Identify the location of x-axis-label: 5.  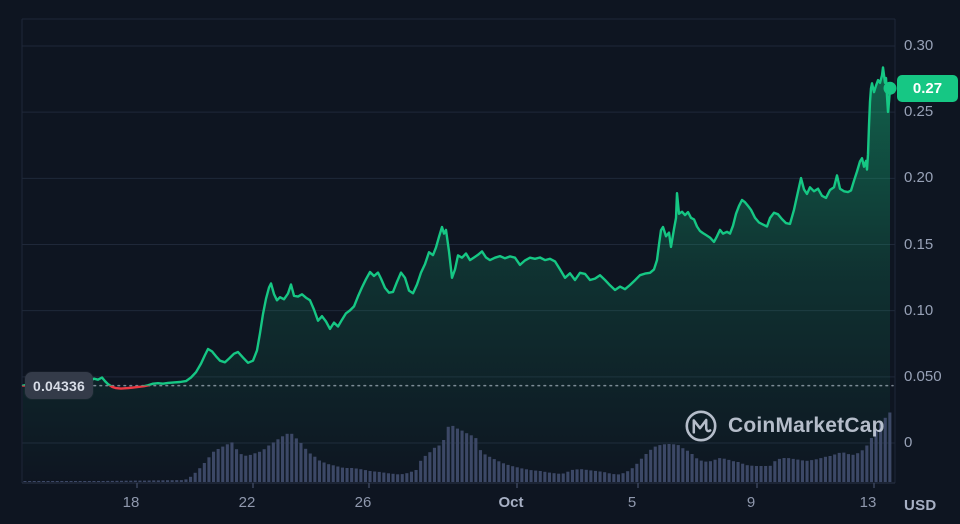
(632, 502).